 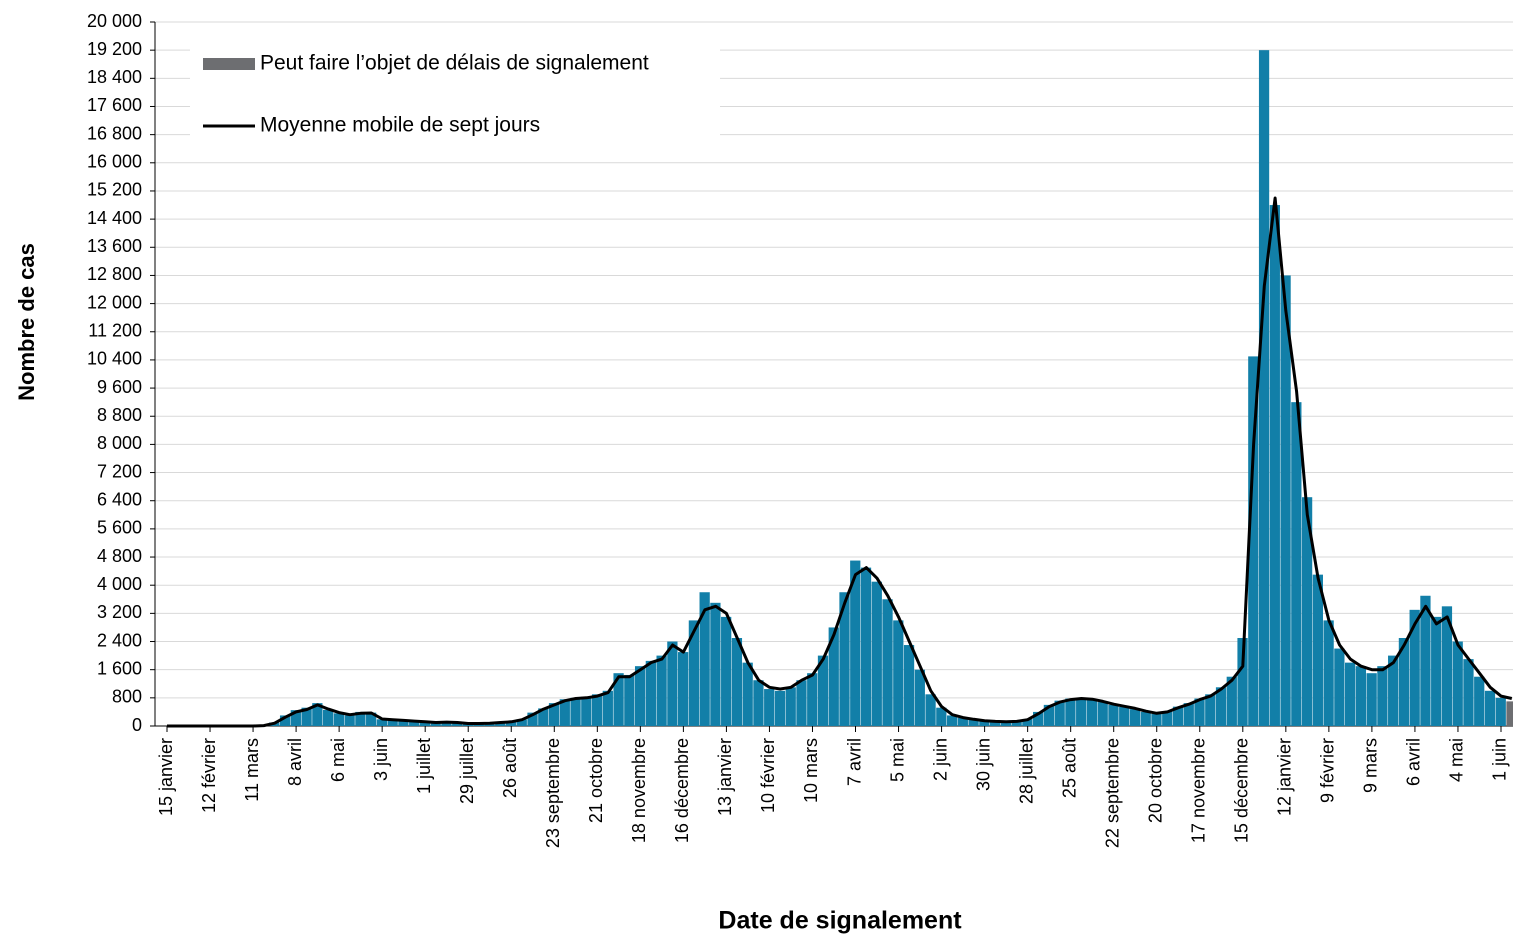 I want to click on y-tick-label: 11 200, so click(x=115, y=331).